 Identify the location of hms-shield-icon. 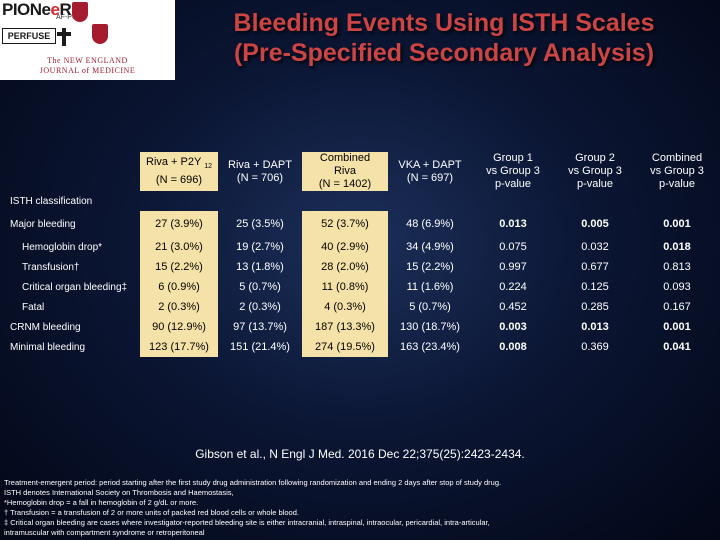
(100, 34).